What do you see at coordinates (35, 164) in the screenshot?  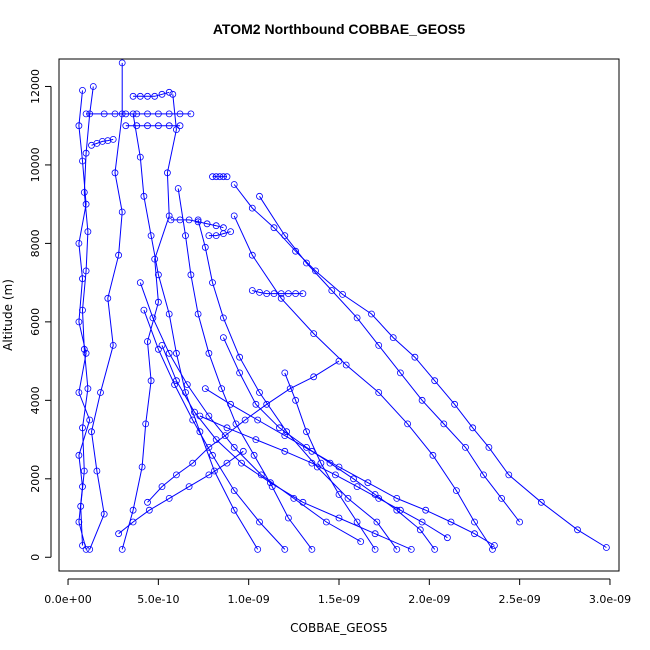 I see `y-tick-label: 10000` at bounding box center [35, 164].